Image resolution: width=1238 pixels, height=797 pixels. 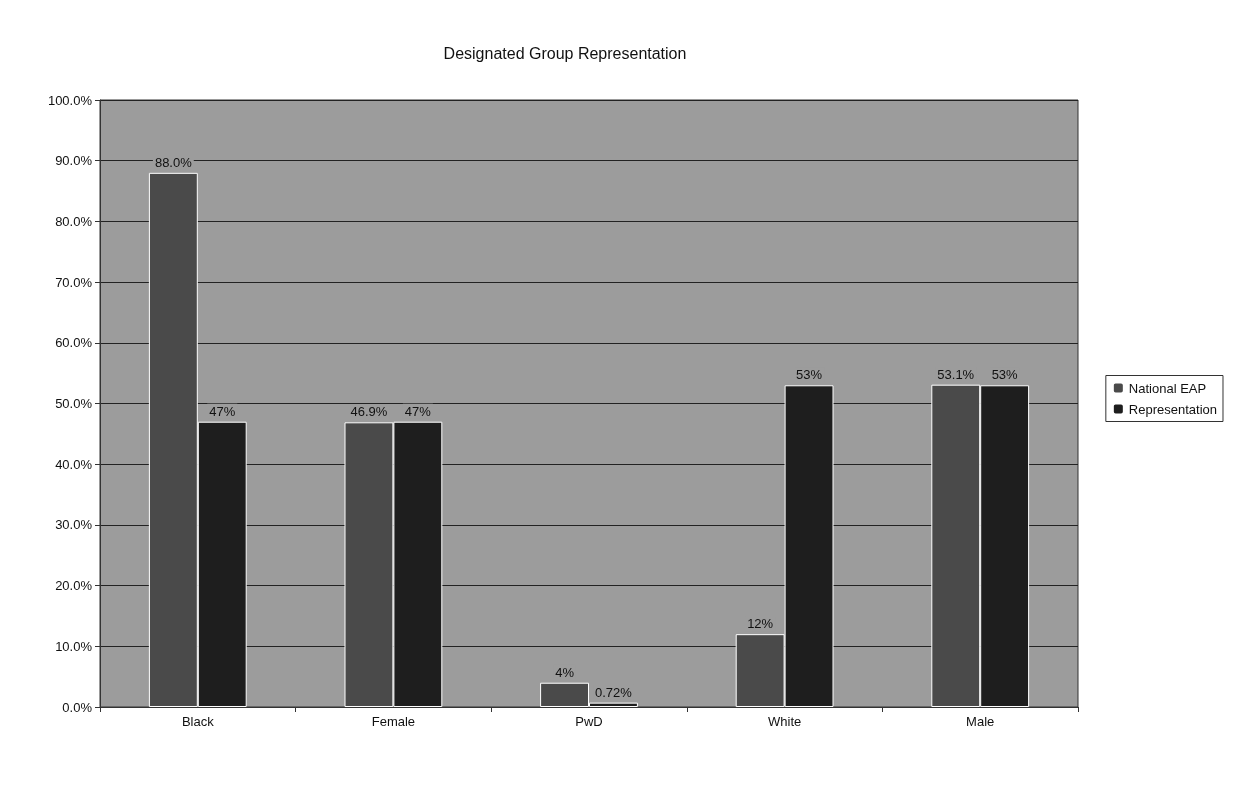 I want to click on data-label: 4%, so click(x=565, y=672).